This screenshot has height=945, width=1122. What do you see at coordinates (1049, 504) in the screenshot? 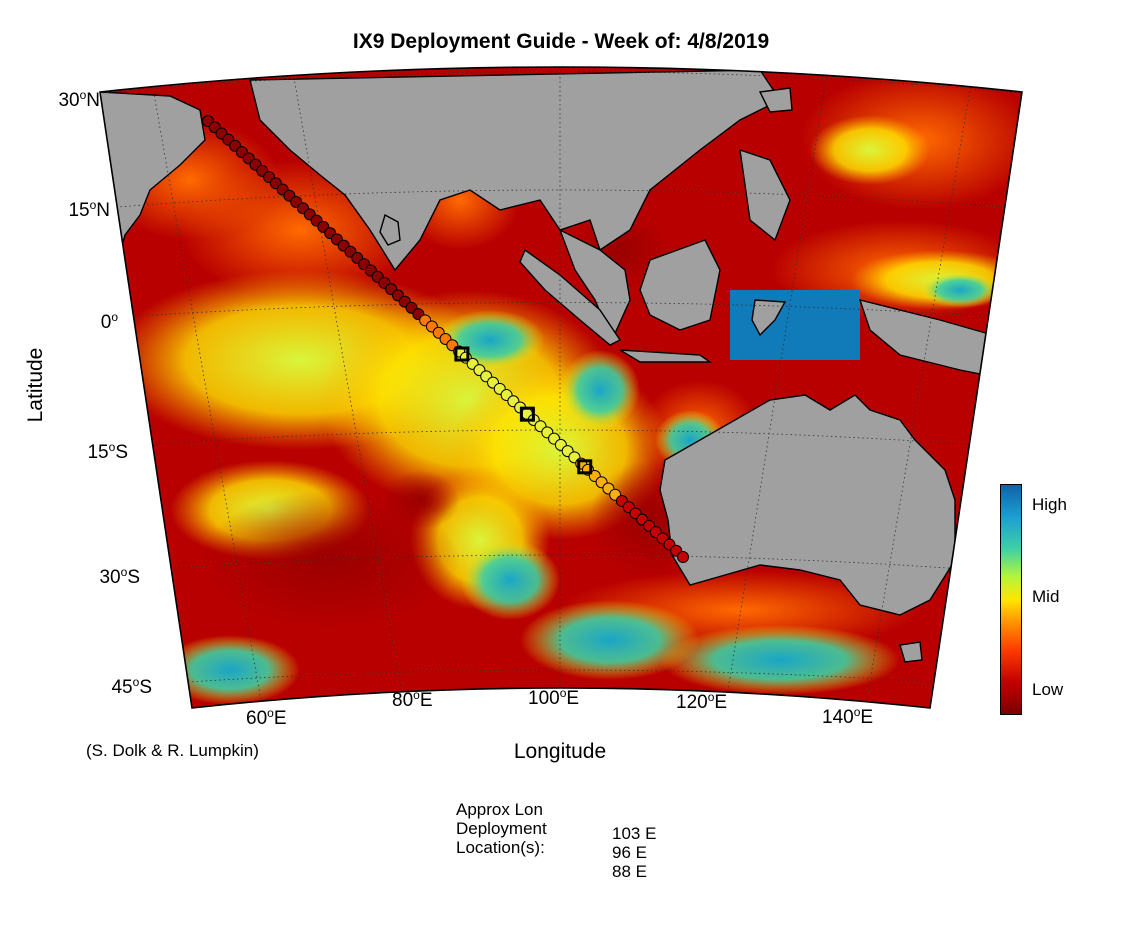
I see `colorbar-high-label: High` at bounding box center [1049, 504].